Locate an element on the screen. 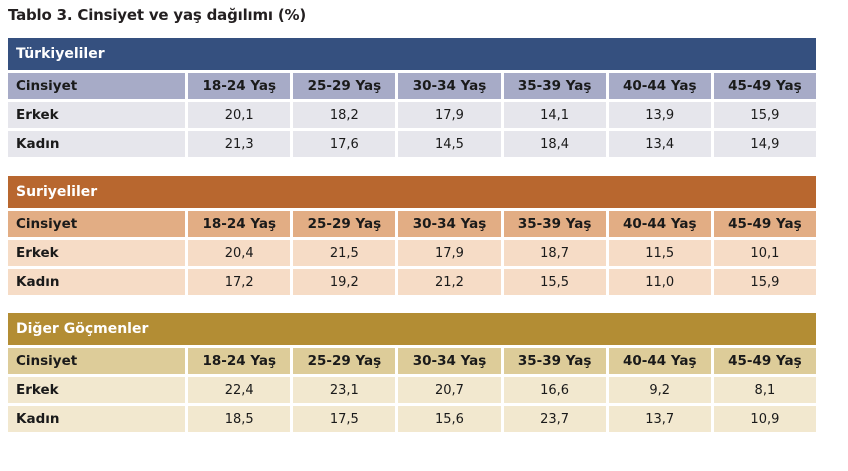 This screenshot has width=848, height=471. table-cell: 18,5 is located at coordinates (239, 419).